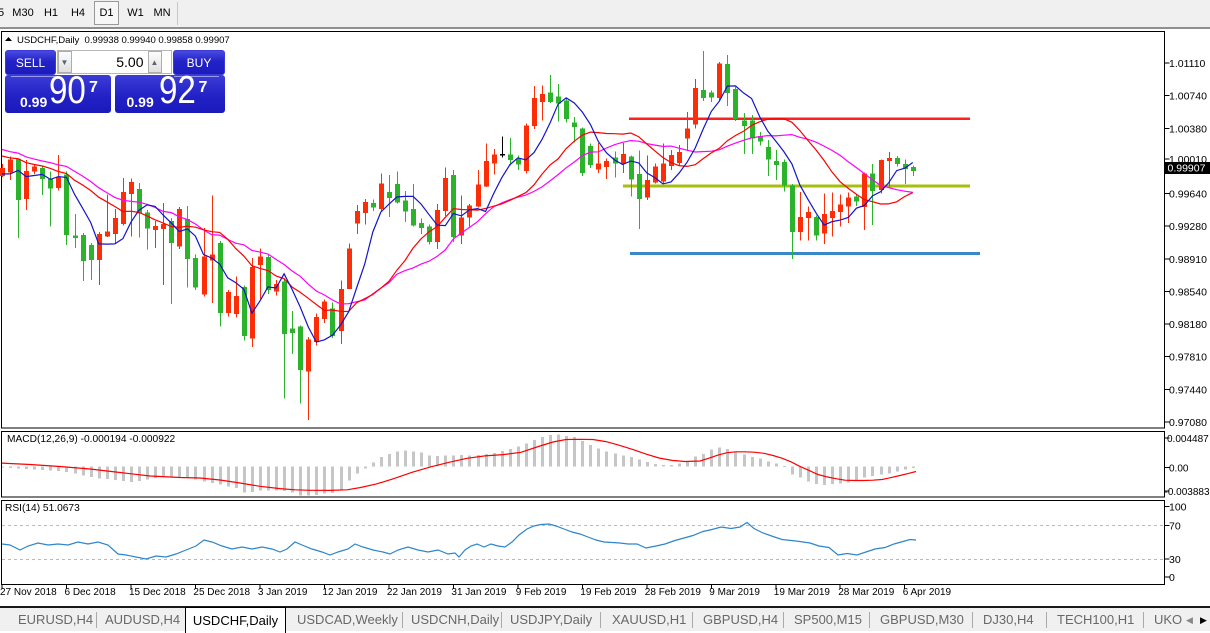 This screenshot has width=1210, height=633. What do you see at coordinates (1188, 358) in the screenshot?
I see `svg-text: 0.97810` at bounding box center [1188, 358].